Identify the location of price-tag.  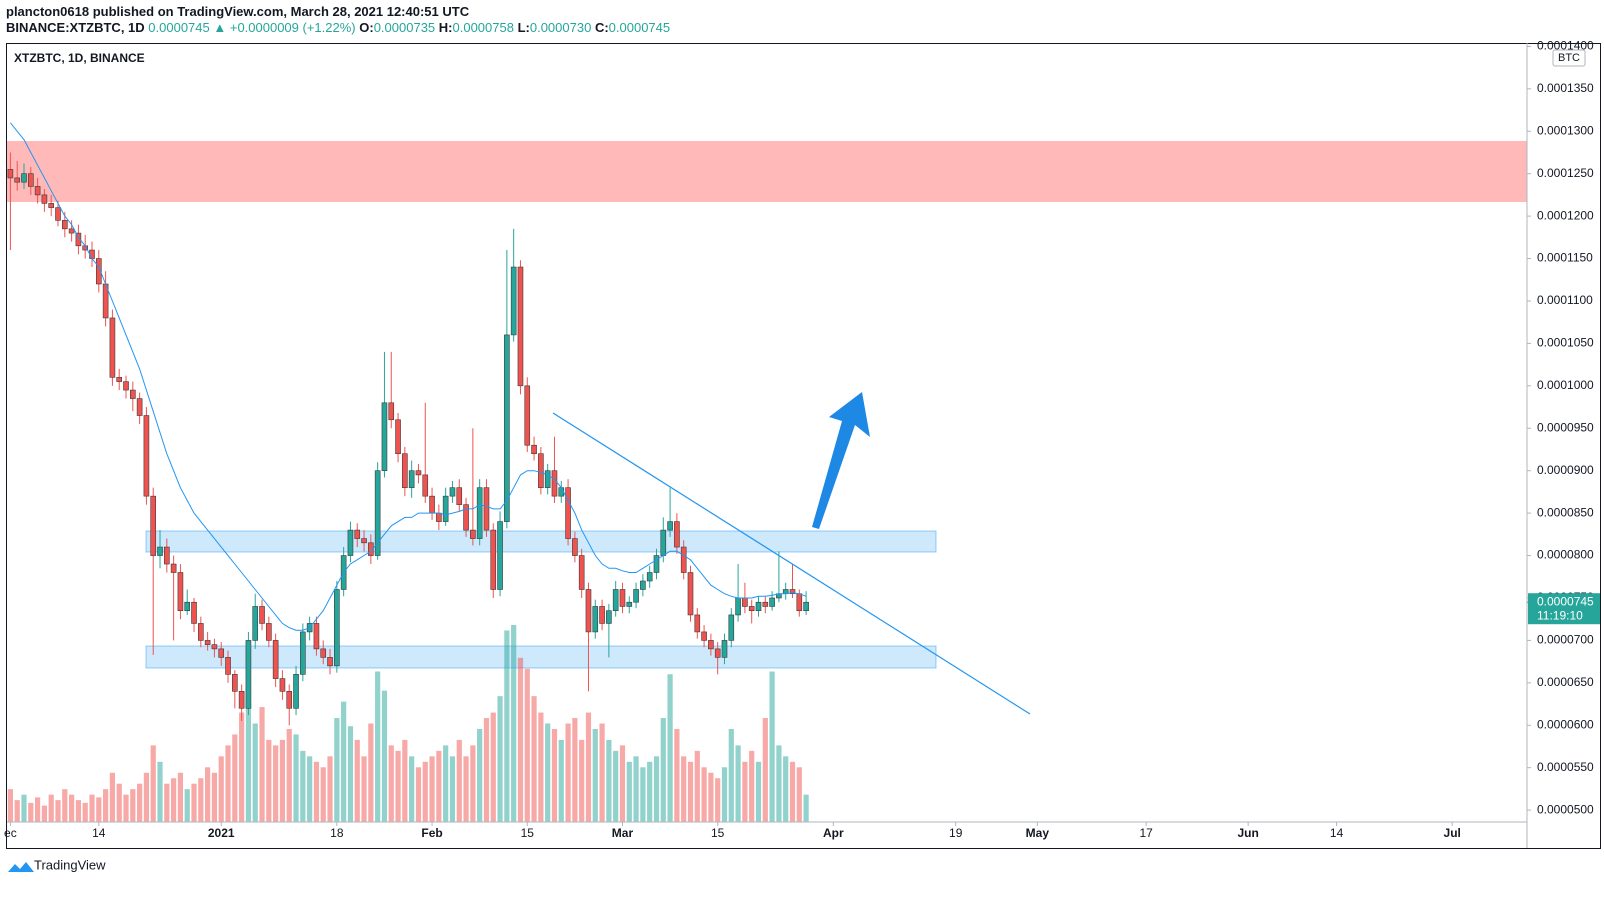
(1564, 609).